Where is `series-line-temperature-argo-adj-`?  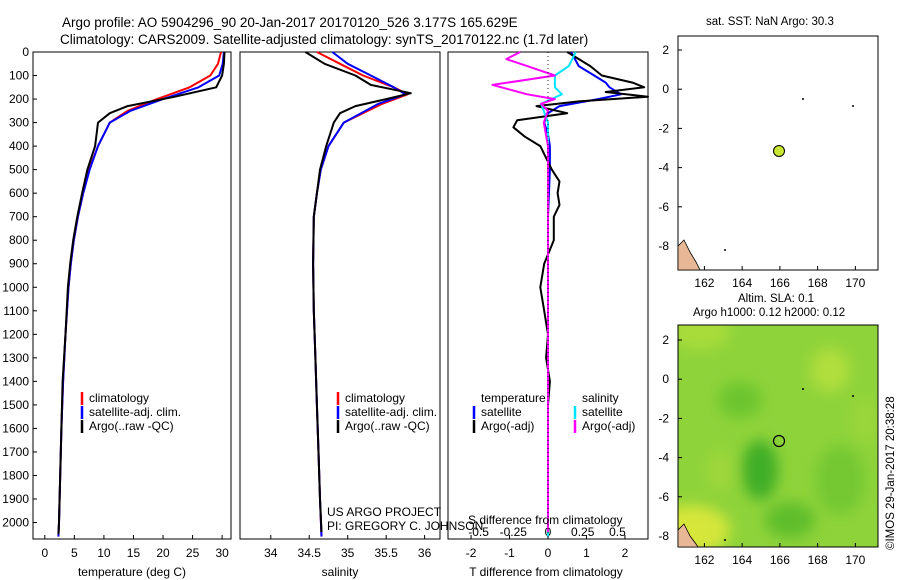
series-line-temperature-argo-adj- is located at coordinates (580, 293).